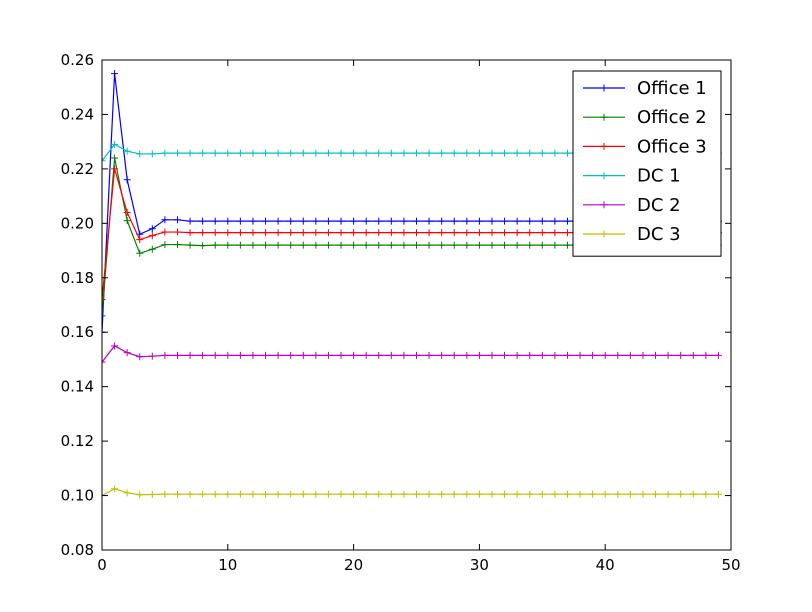  What do you see at coordinates (605, 565) in the screenshot?
I see `x-tick-label: 40` at bounding box center [605, 565].